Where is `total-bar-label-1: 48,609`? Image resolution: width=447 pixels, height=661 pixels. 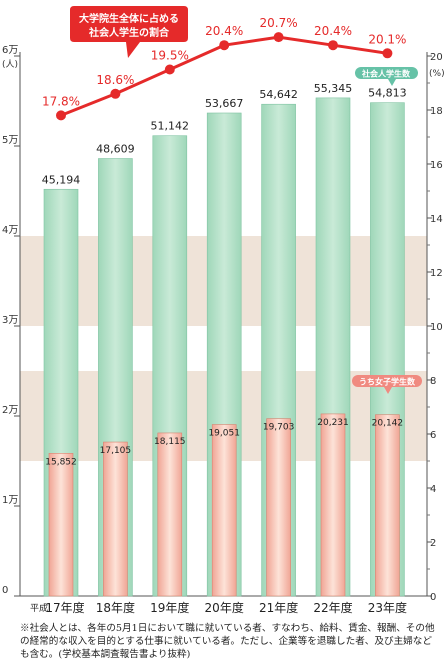 total-bar-label-1: 48,609 is located at coordinates (115, 149).